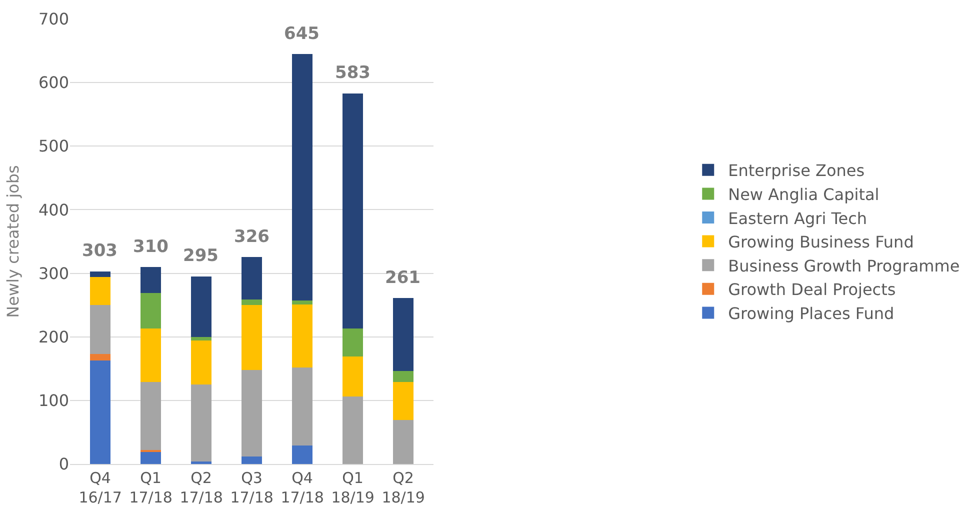 This screenshot has height=524, width=975. I want to click on x-tick-label: Q1 18/19, so click(352, 487).